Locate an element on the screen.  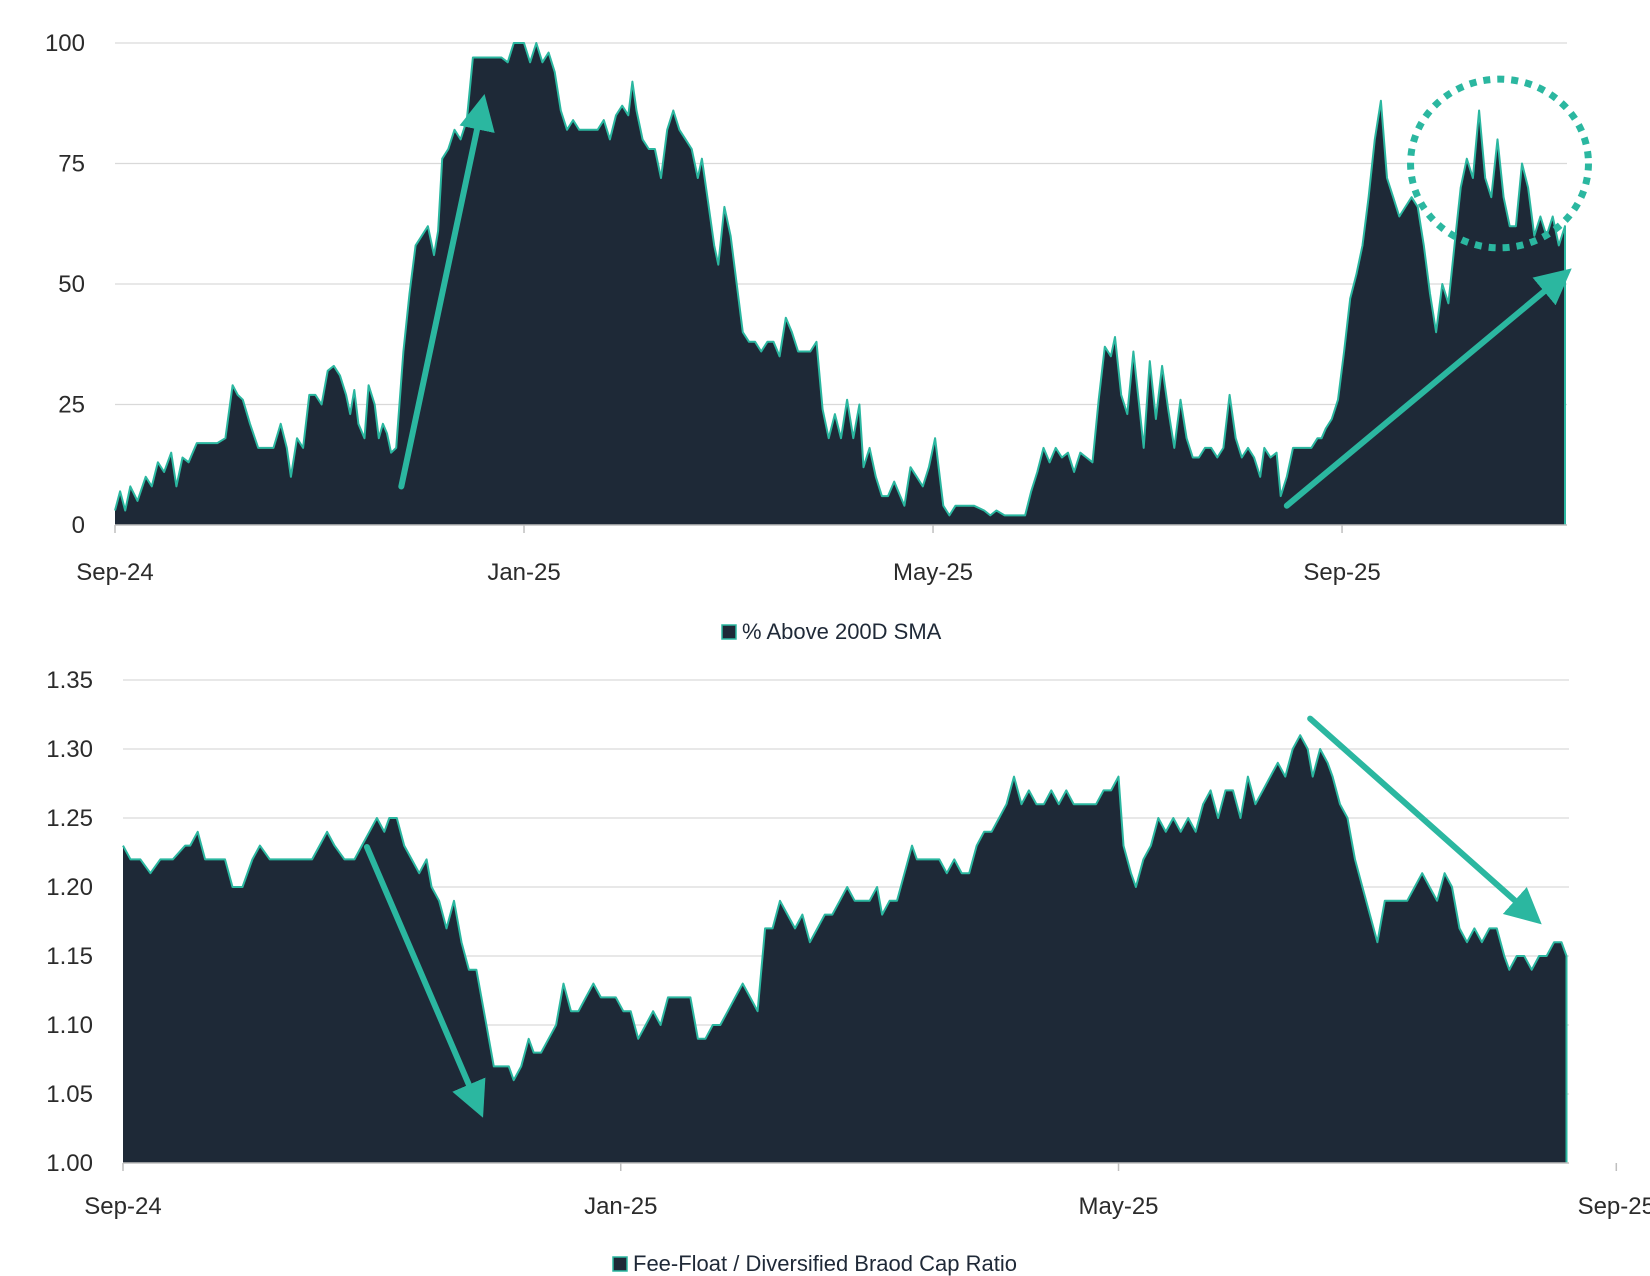
chart1-y-tick-label: 50 is located at coordinates (71, 284).